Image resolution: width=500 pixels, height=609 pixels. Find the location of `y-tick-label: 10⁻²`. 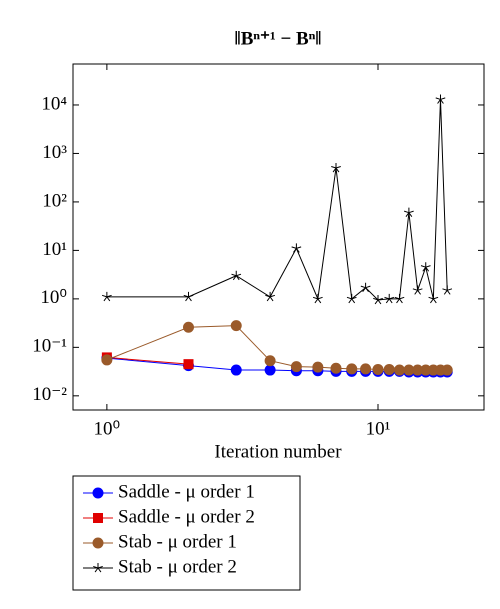

y-tick-label: 10⁻² is located at coordinates (49, 394).